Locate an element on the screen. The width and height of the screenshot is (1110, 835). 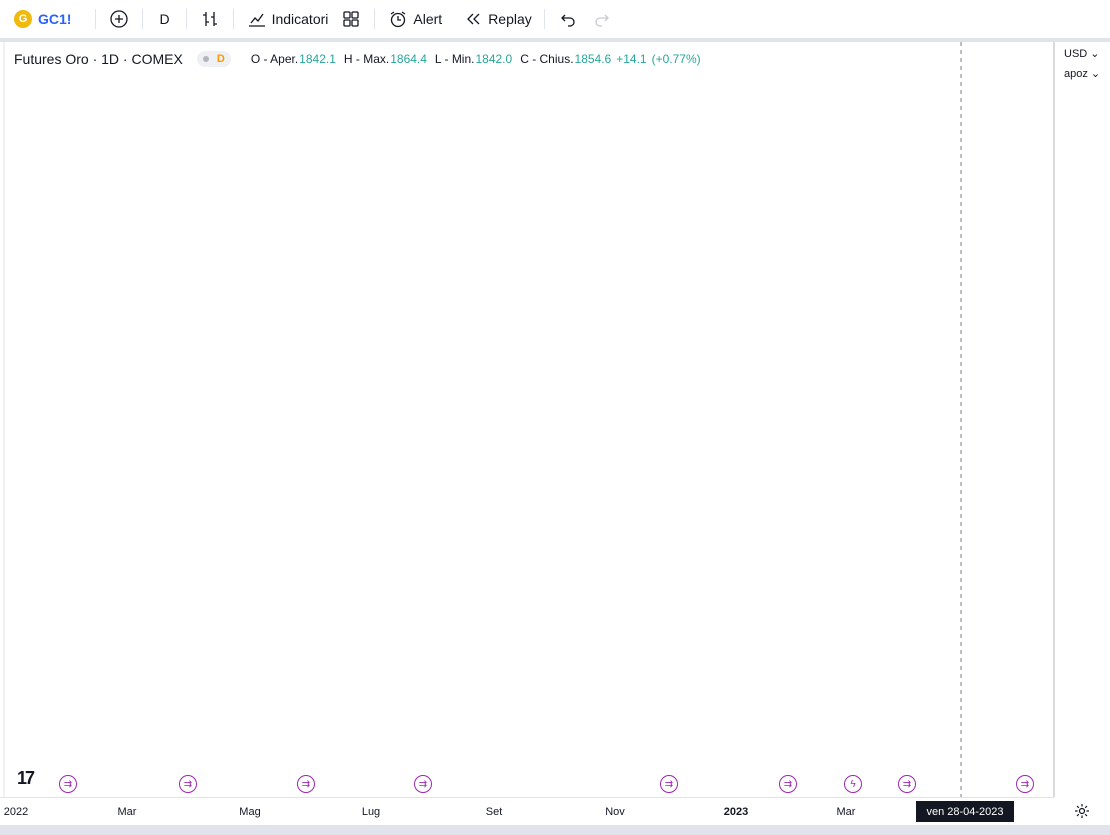
legend-change-value: +14.1 is located at coordinates (631, 59).